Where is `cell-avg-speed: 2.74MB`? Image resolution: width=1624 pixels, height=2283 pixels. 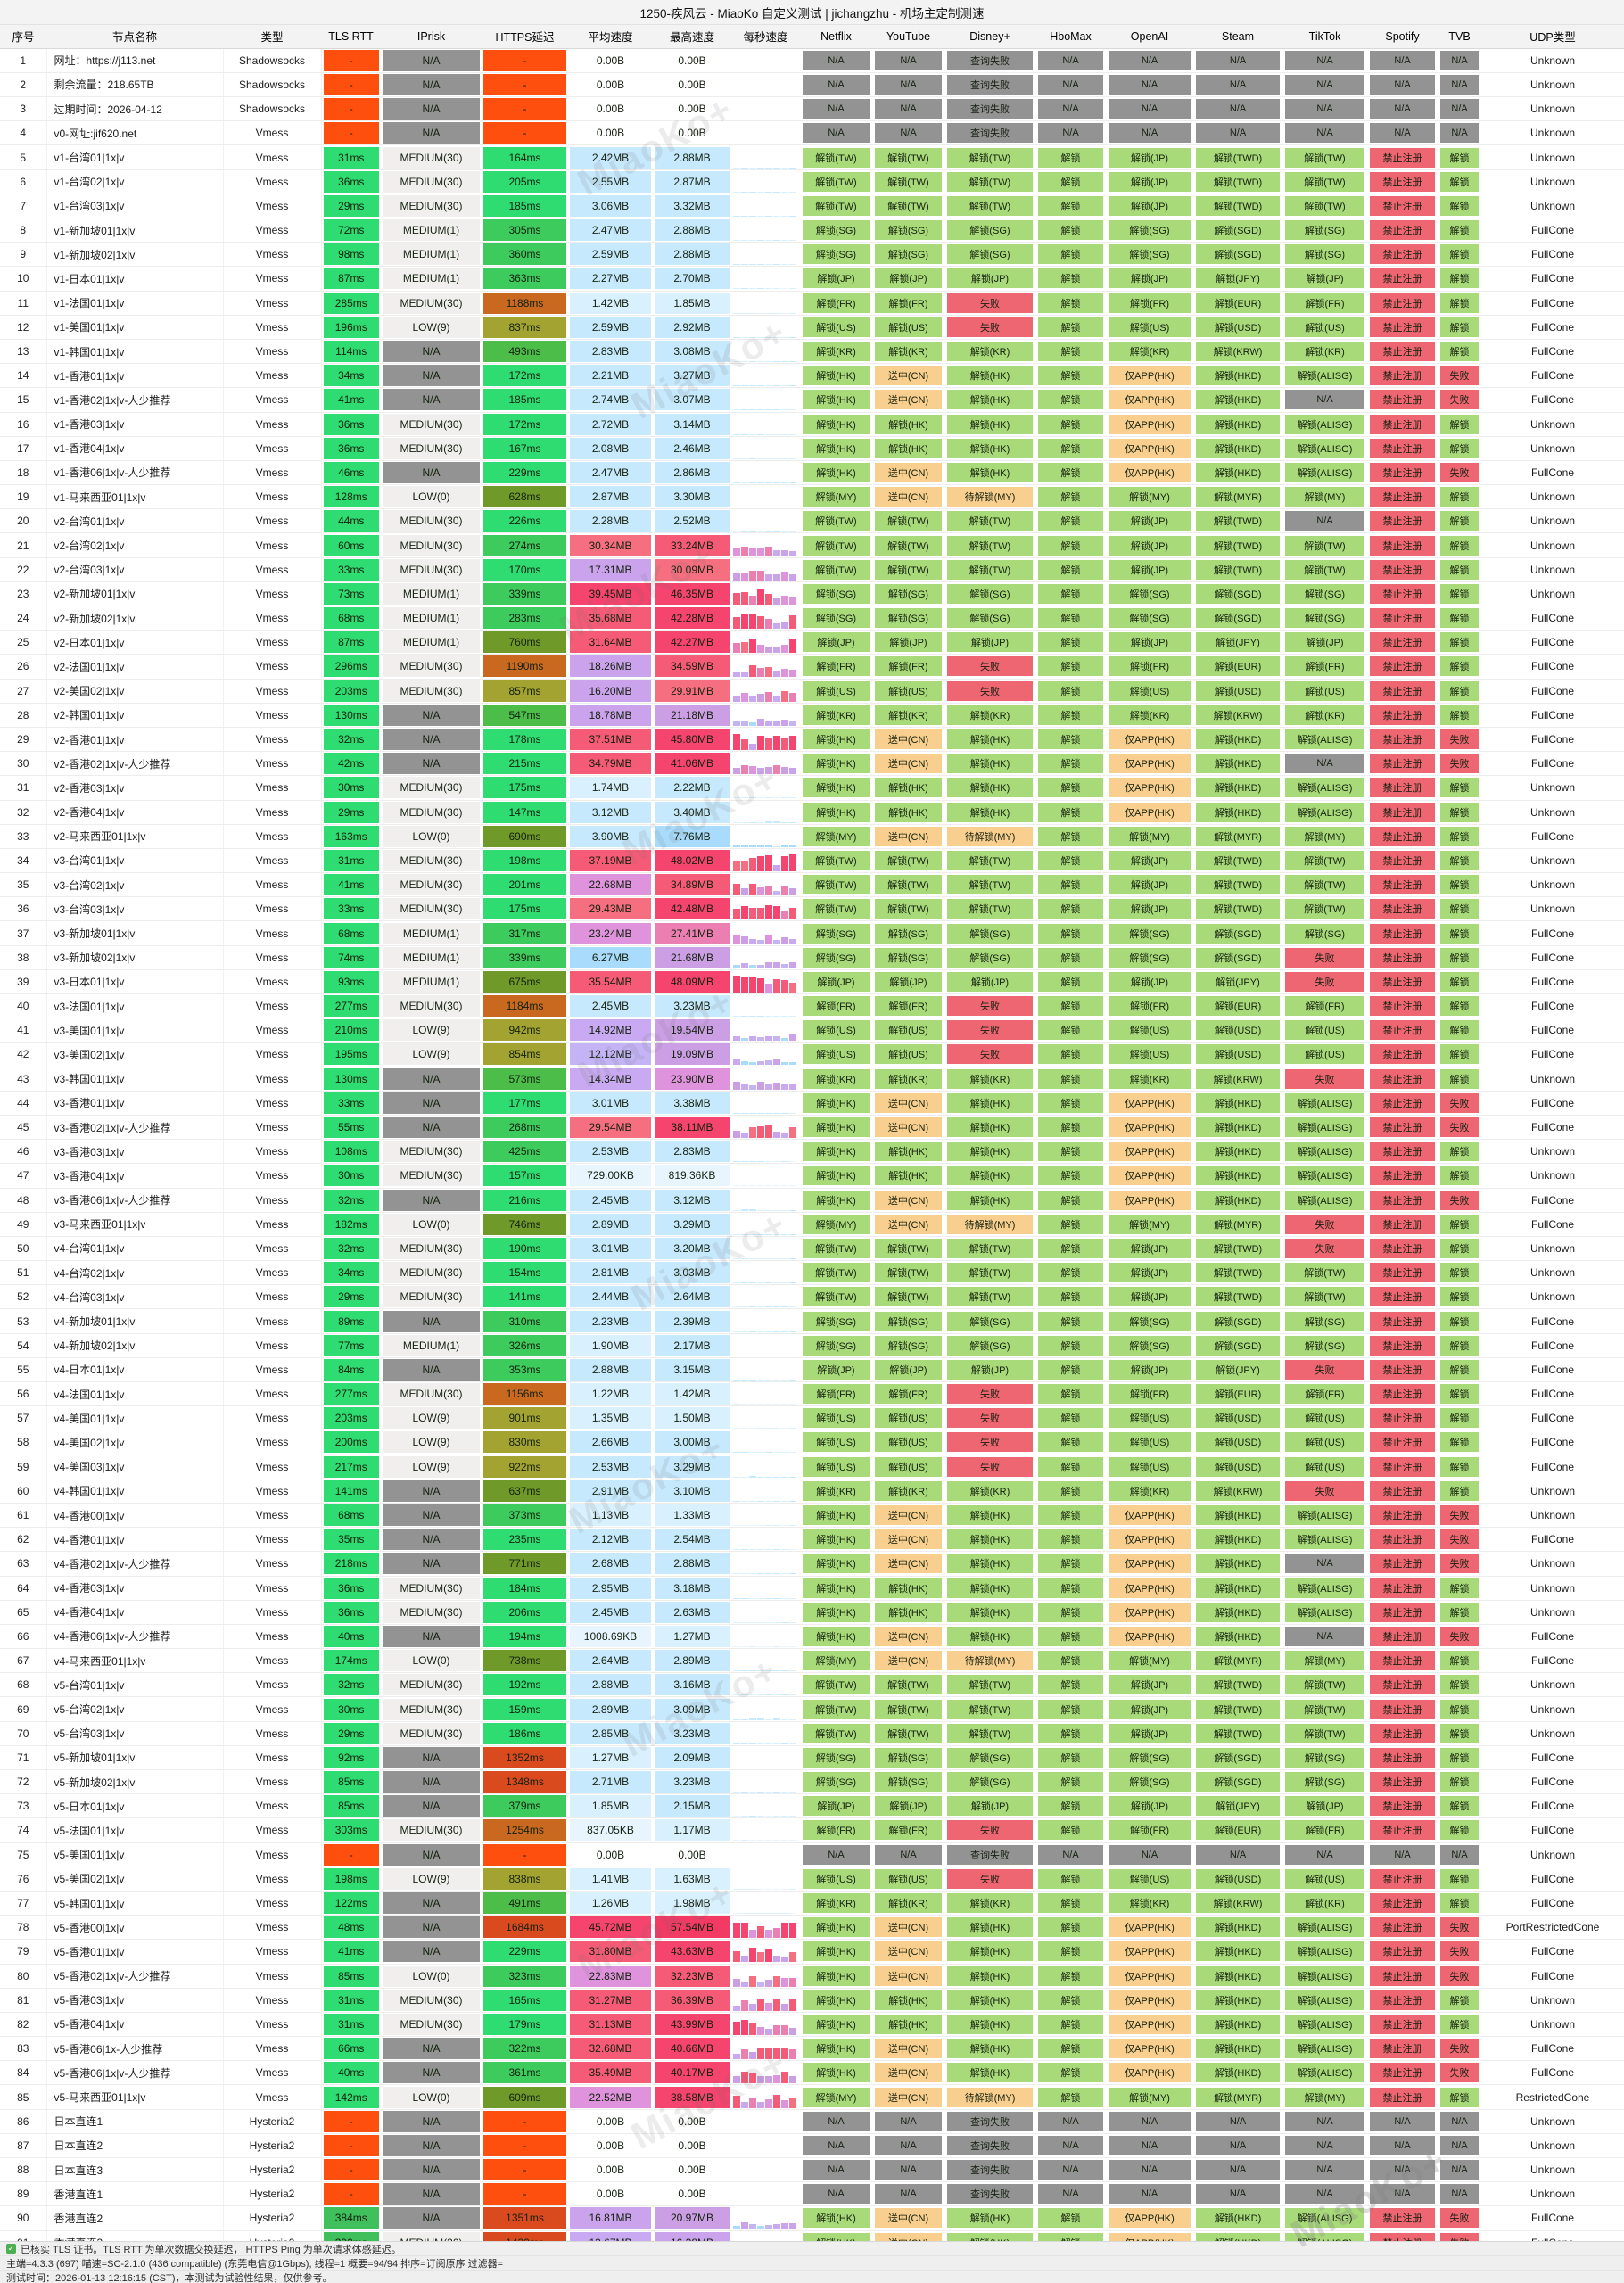
cell-avg-speed: 2.74MB is located at coordinates (610, 400).